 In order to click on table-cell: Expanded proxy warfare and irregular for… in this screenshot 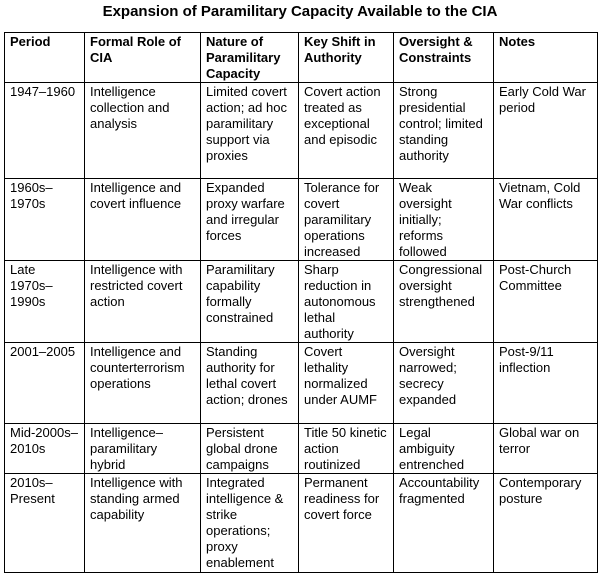, I will do `click(249, 219)`.